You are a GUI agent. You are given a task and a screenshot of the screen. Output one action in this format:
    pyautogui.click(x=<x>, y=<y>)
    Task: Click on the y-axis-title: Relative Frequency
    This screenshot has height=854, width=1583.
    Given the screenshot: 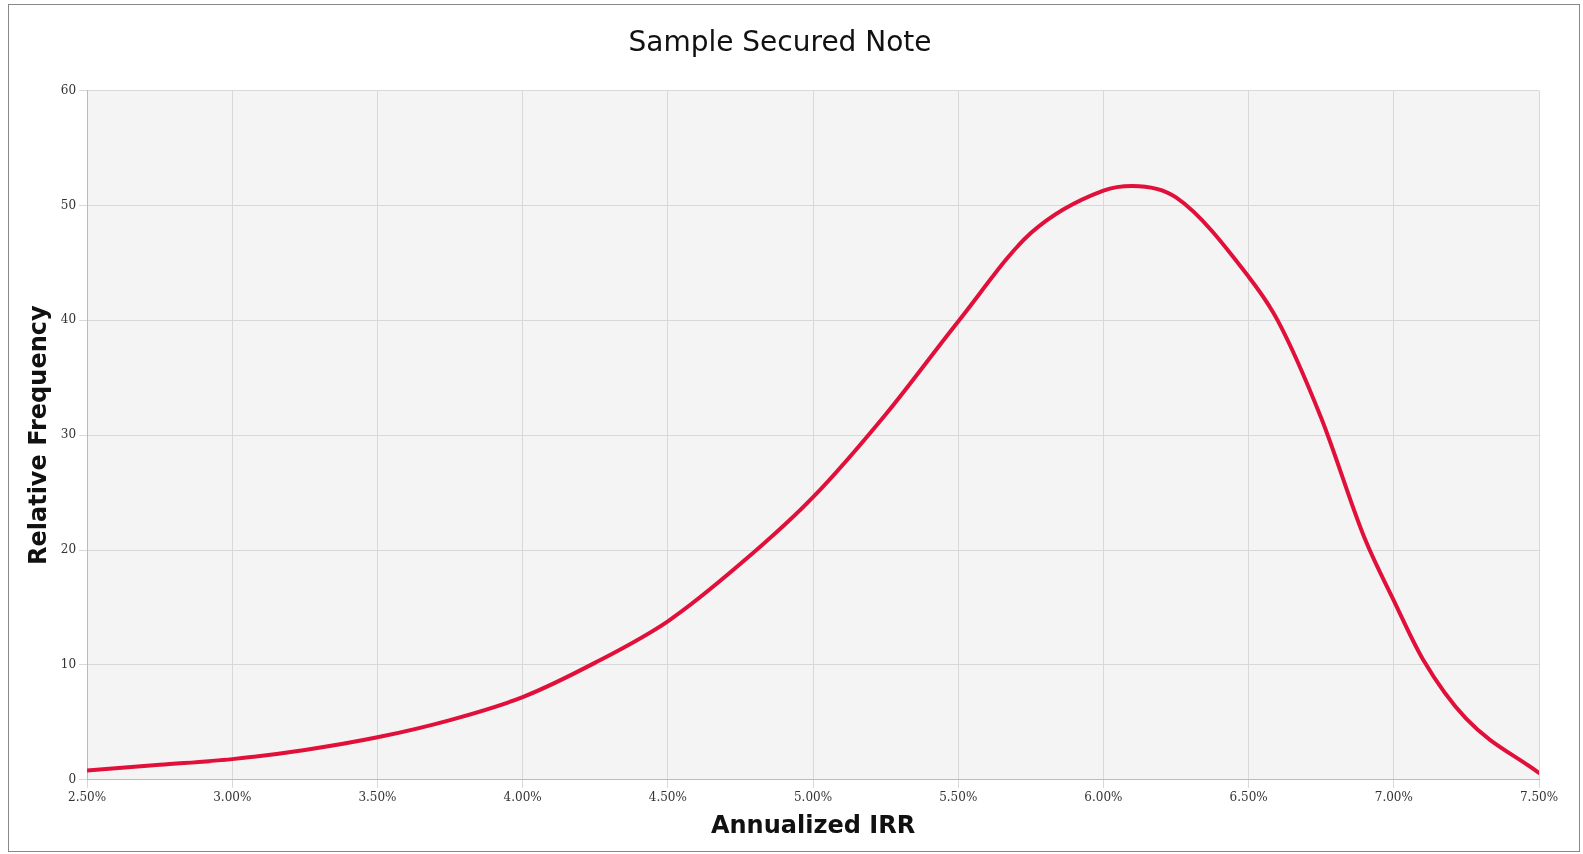 What is the action you would take?
    pyautogui.click(x=37, y=435)
    